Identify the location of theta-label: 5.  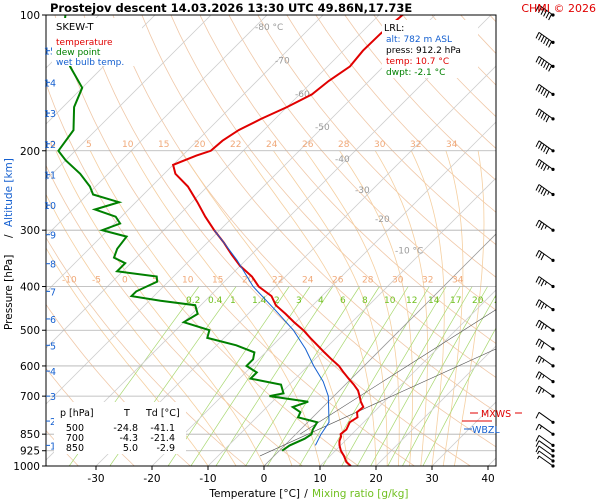
(89, 145).